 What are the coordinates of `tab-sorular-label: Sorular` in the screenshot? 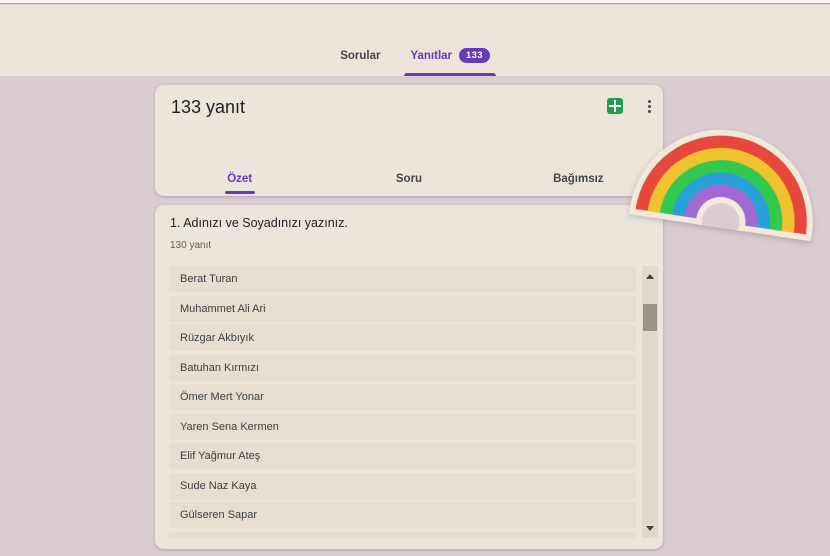 It's located at (360, 55).